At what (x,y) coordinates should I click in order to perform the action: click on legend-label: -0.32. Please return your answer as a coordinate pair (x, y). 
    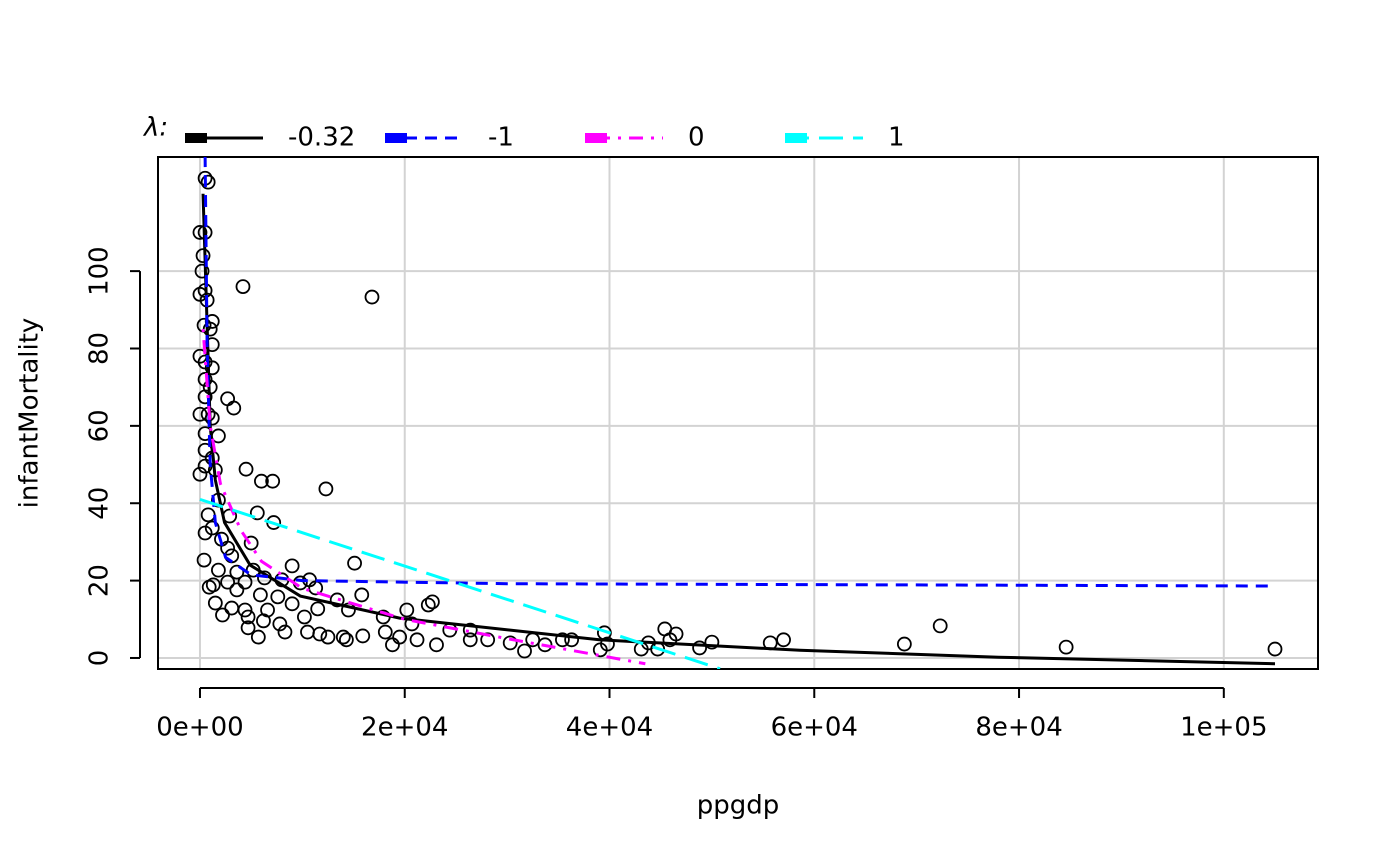
    Looking at the image, I should click on (321, 138).